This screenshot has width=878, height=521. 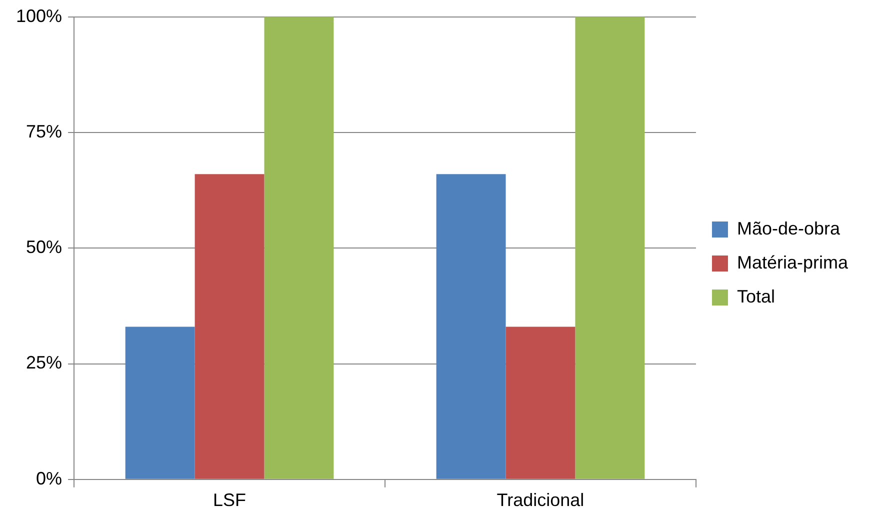 What do you see at coordinates (792, 262) in the screenshot?
I see `legend-label: Matéria-prima` at bounding box center [792, 262].